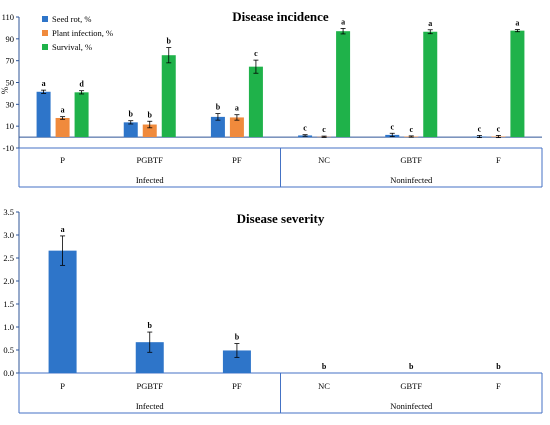 The height and width of the screenshot is (425, 550). What do you see at coordinates (82, 33) in the screenshot?
I see `legend-label: Plant infection, %` at bounding box center [82, 33].